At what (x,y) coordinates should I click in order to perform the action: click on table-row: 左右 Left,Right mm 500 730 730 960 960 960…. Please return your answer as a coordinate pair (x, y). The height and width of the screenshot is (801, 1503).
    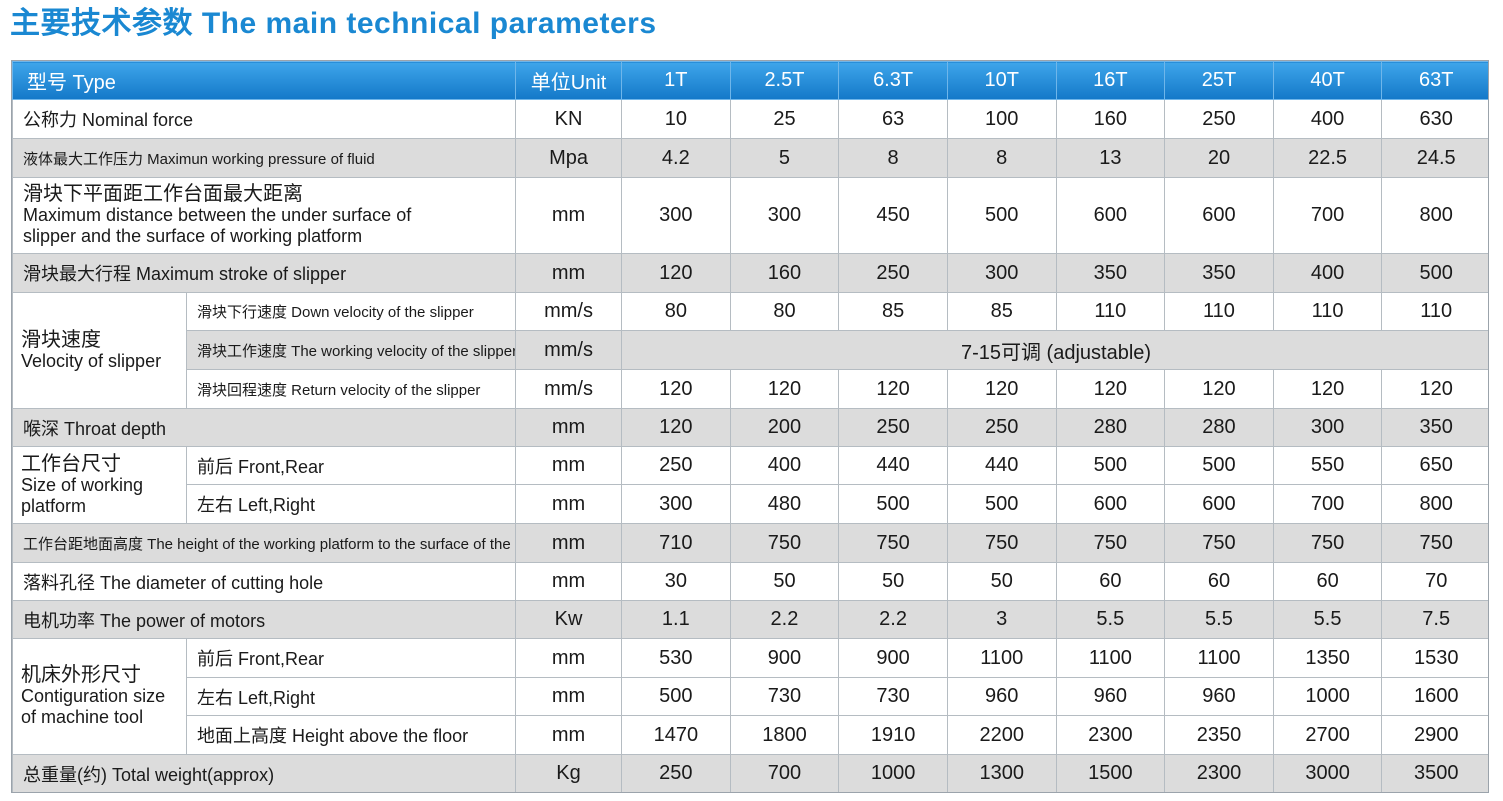
    Looking at the image, I should click on (750, 696).